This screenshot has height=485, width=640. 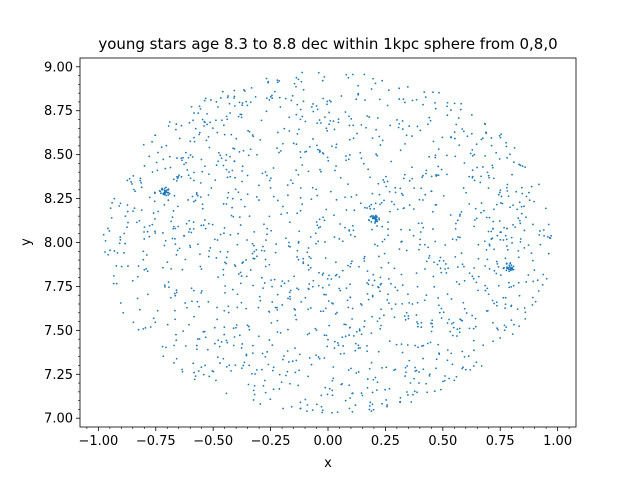 I want to click on x-tick-label: 0.25, so click(x=385, y=441).